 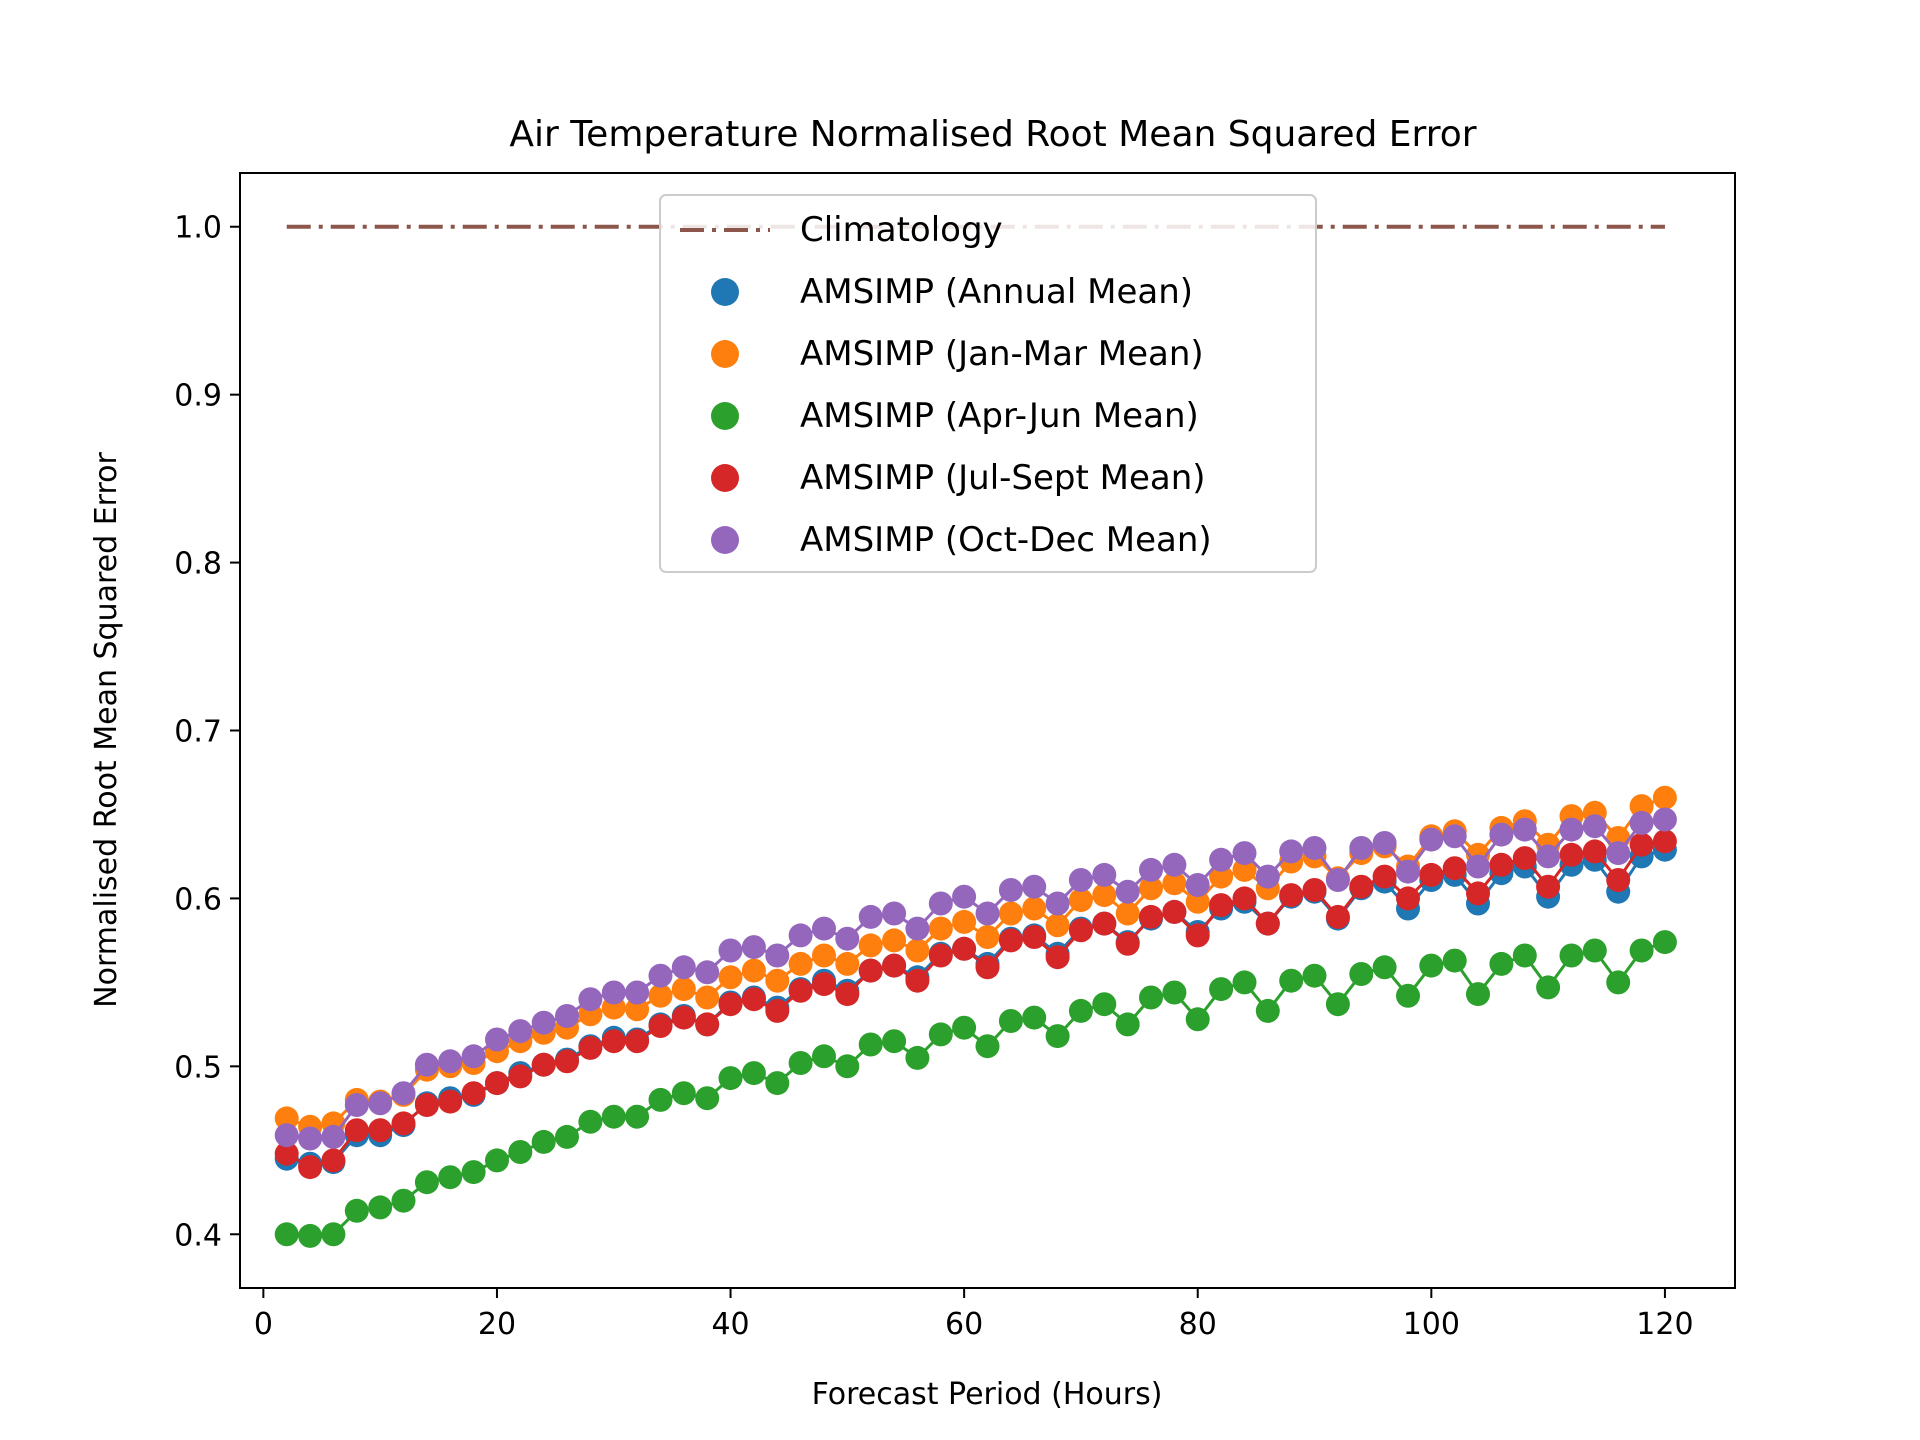 What do you see at coordinates (974, 1315) in the screenshot?
I see `x-axis: 0 20 40 60 80 100 120` at bounding box center [974, 1315].